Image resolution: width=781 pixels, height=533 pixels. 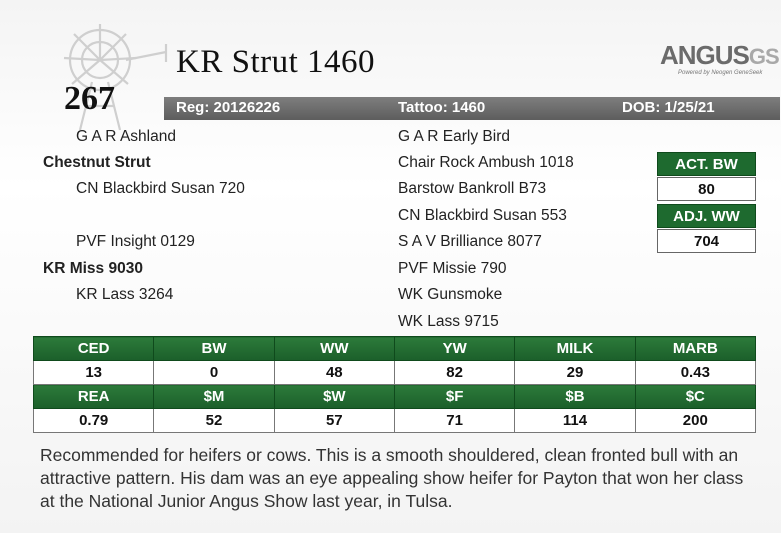 What do you see at coordinates (442, 107) in the screenshot?
I see `tattoo: Tattoo: 1460` at bounding box center [442, 107].